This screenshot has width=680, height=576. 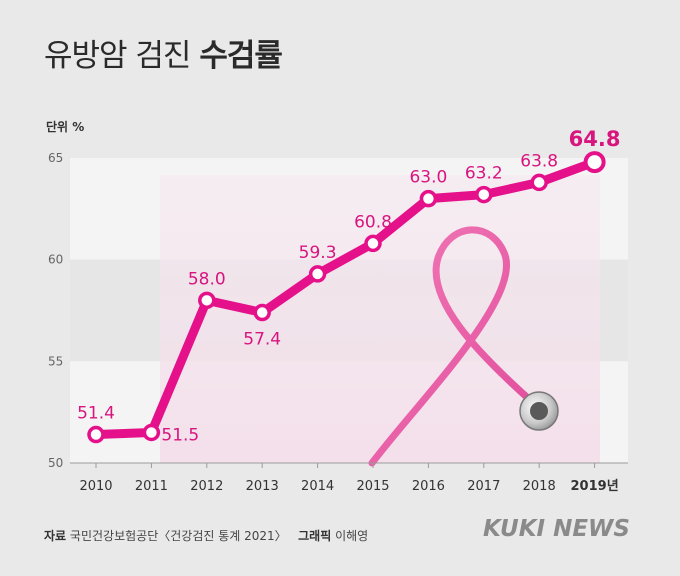 What do you see at coordinates (55, 463) in the screenshot?
I see `y-tick-label: 50` at bounding box center [55, 463].